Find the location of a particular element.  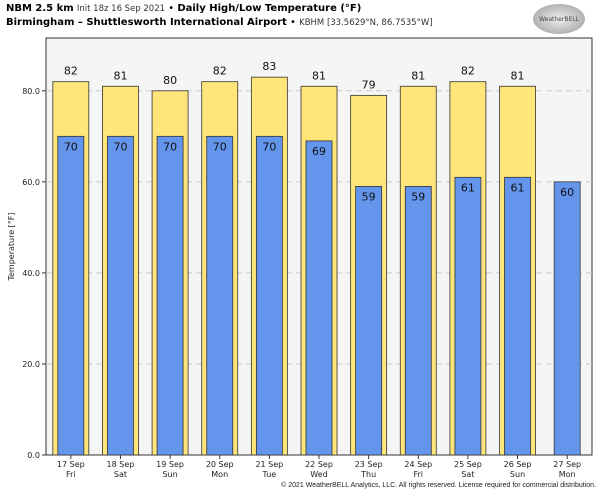

y-tick-label: 60.0 is located at coordinates (31, 182).